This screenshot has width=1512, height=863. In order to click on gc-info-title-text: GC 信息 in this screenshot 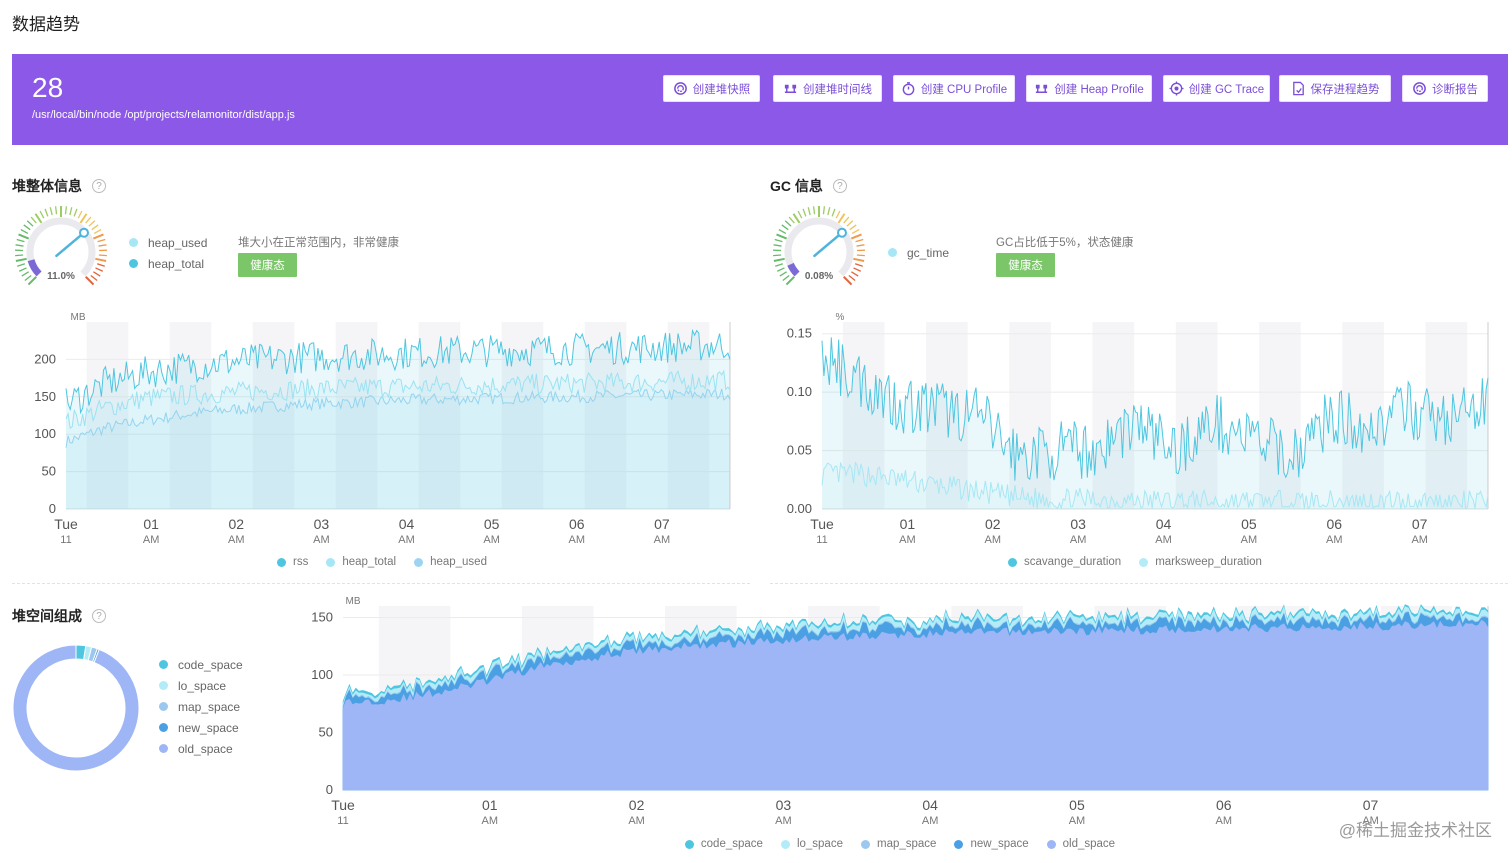, I will do `click(796, 186)`.